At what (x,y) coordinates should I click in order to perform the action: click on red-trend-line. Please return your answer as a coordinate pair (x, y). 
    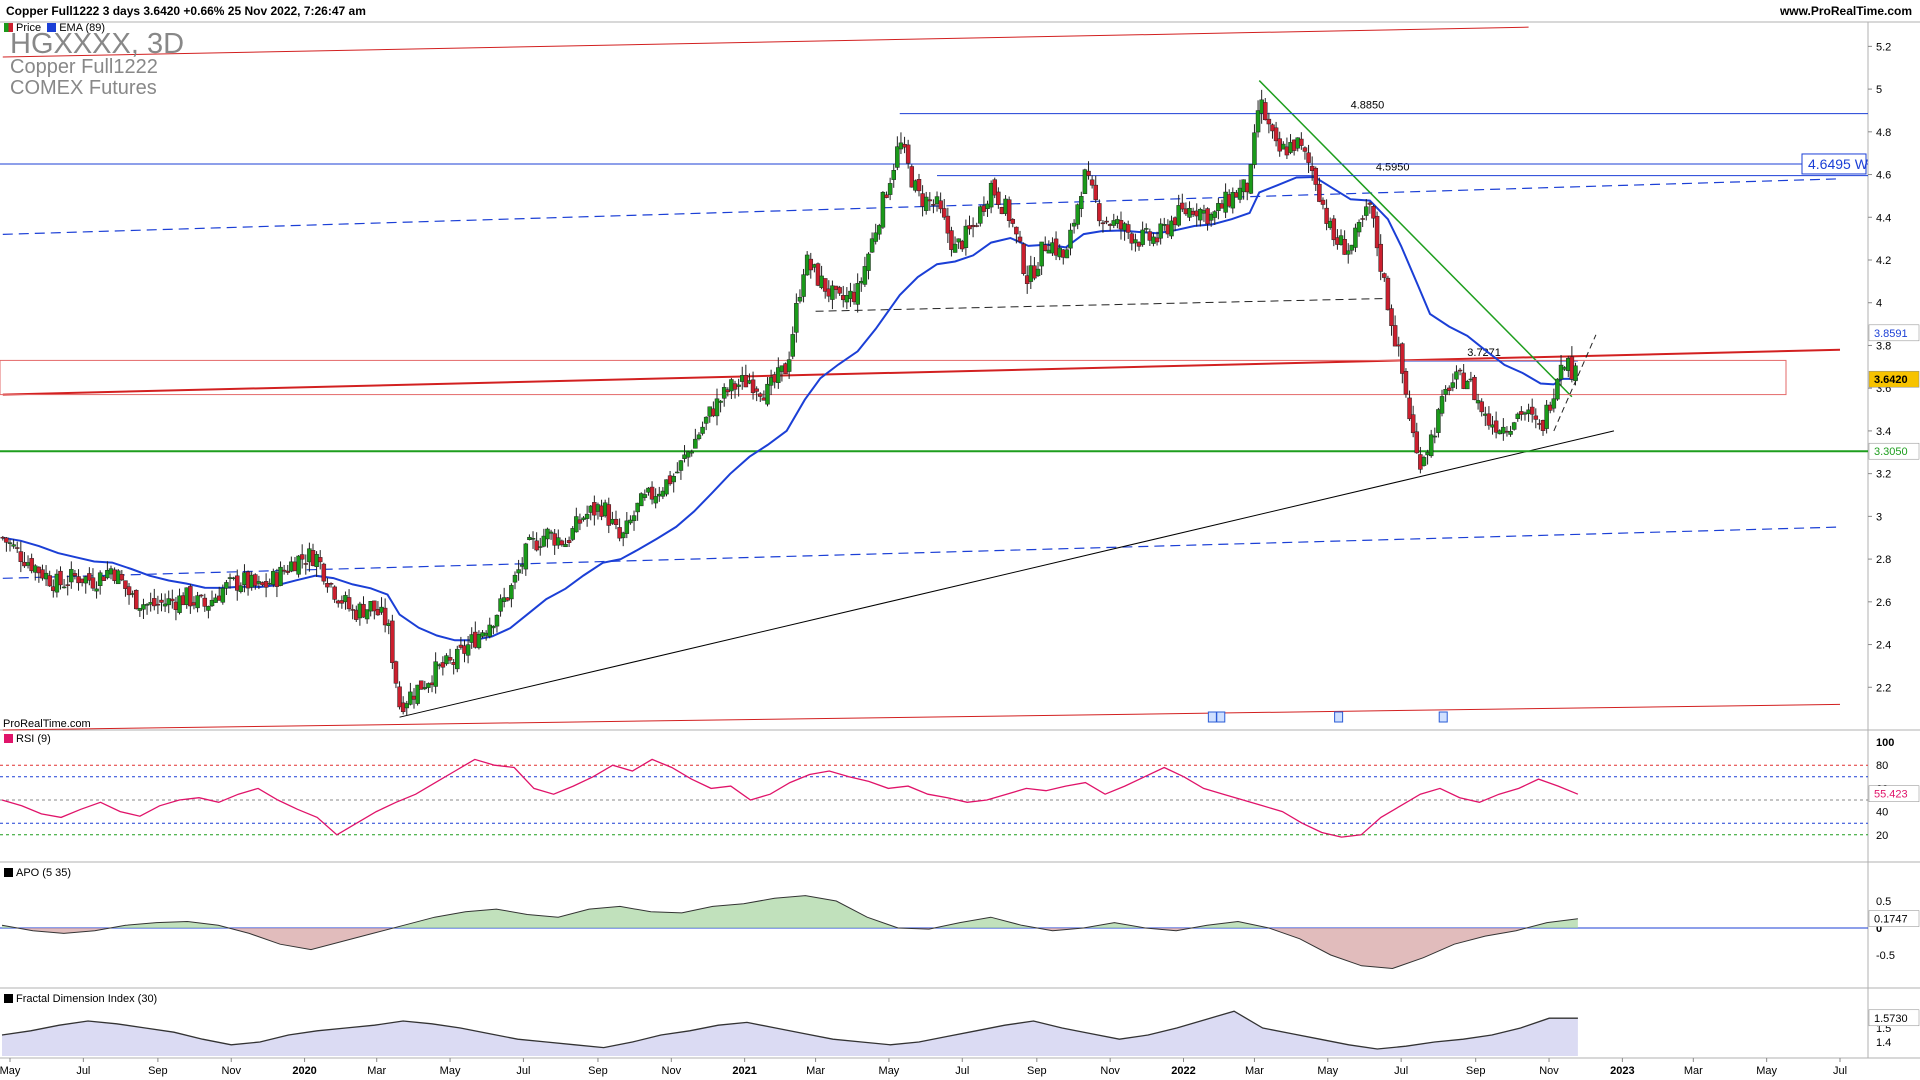
    Looking at the image, I should click on (921, 372).